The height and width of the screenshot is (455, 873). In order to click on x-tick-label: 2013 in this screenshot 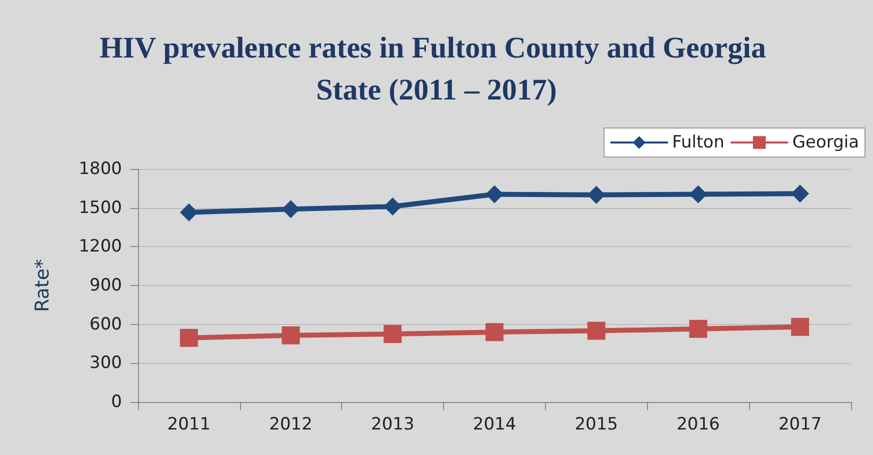, I will do `click(392, 424)`.